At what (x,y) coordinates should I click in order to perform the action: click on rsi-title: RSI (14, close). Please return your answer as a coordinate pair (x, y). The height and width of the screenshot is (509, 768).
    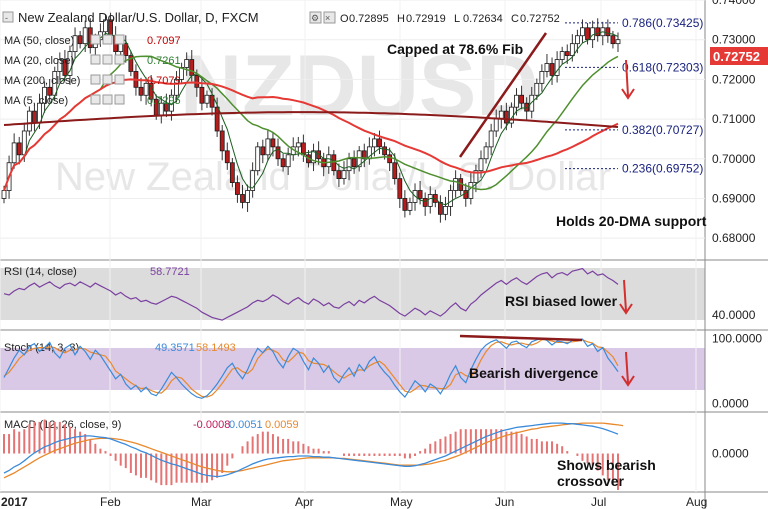
    Looking at the image, I should click on (40, 272).